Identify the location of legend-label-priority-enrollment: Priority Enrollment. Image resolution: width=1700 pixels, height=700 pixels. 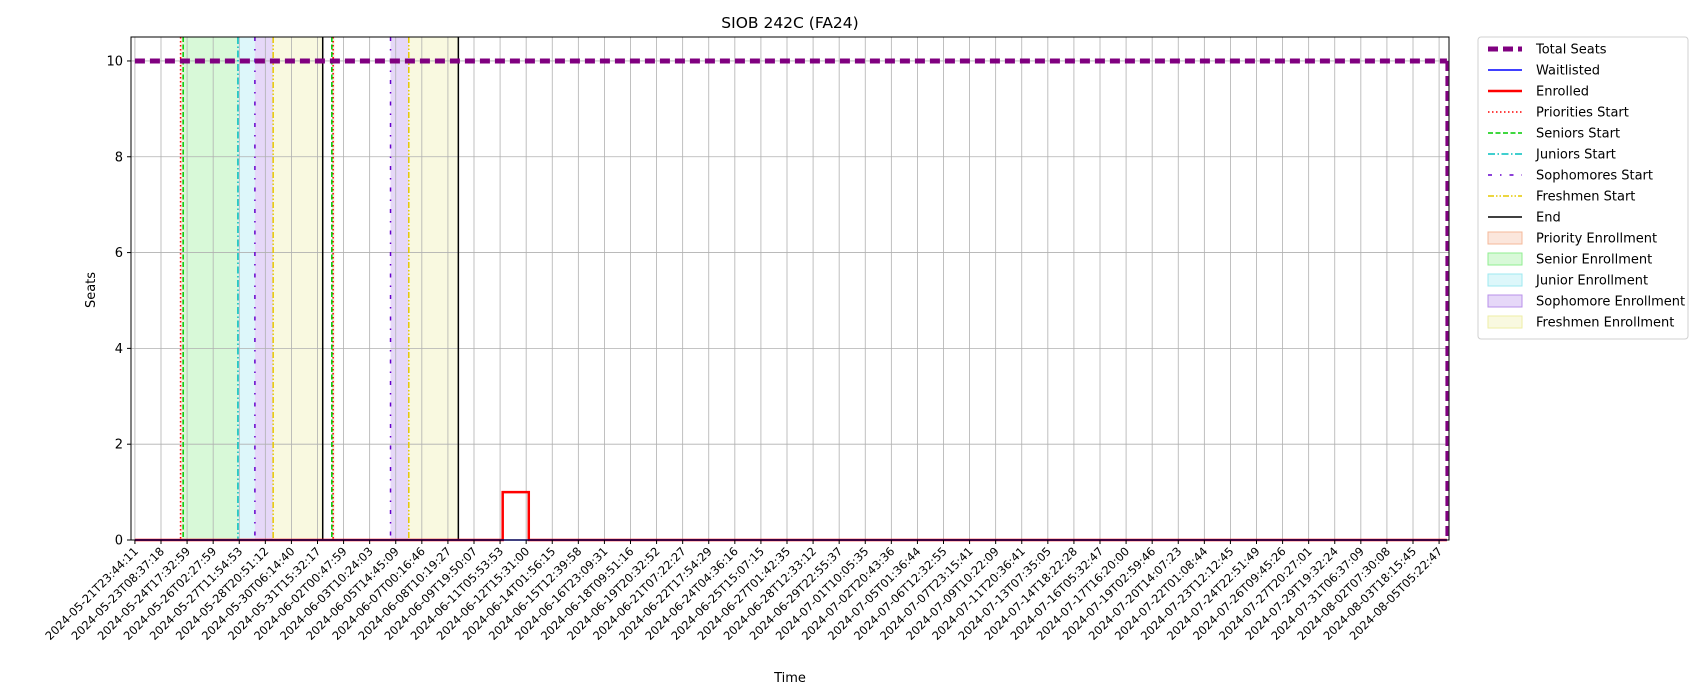
(1596, 239).